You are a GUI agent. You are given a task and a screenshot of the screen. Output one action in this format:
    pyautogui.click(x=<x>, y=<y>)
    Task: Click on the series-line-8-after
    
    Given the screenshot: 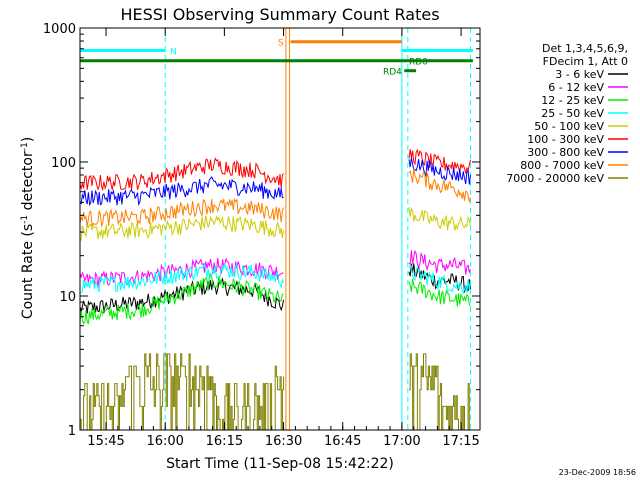 What is the action you would take?
    pyautogui.click(x=440, y=392)
    